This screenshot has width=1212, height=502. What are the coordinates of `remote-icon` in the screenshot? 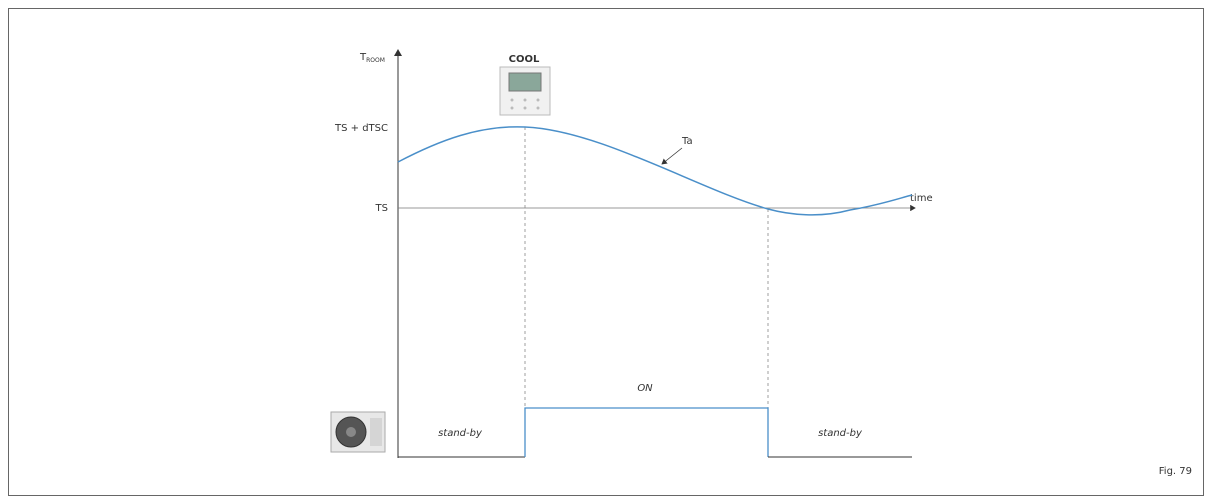 It's located at (525, 91).